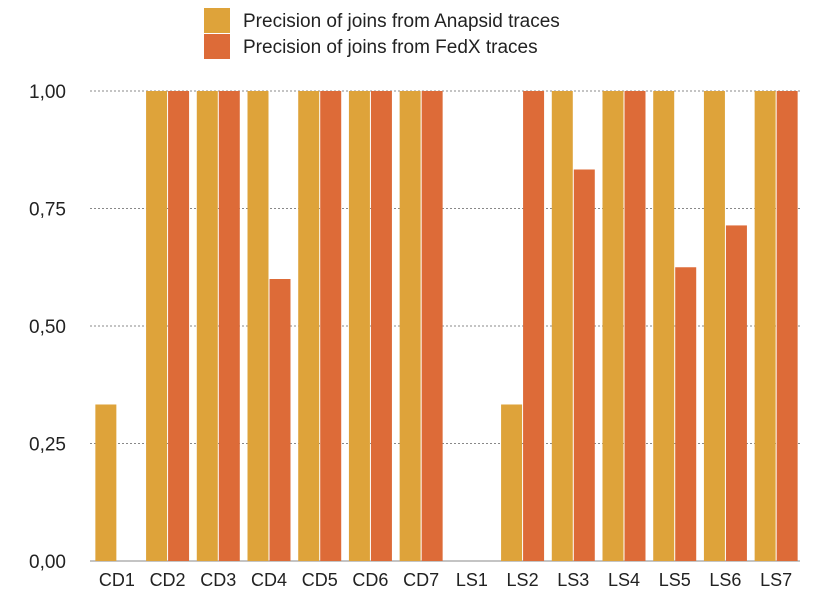  I want to click on x-tick-label: LS5, so click(675, 580).